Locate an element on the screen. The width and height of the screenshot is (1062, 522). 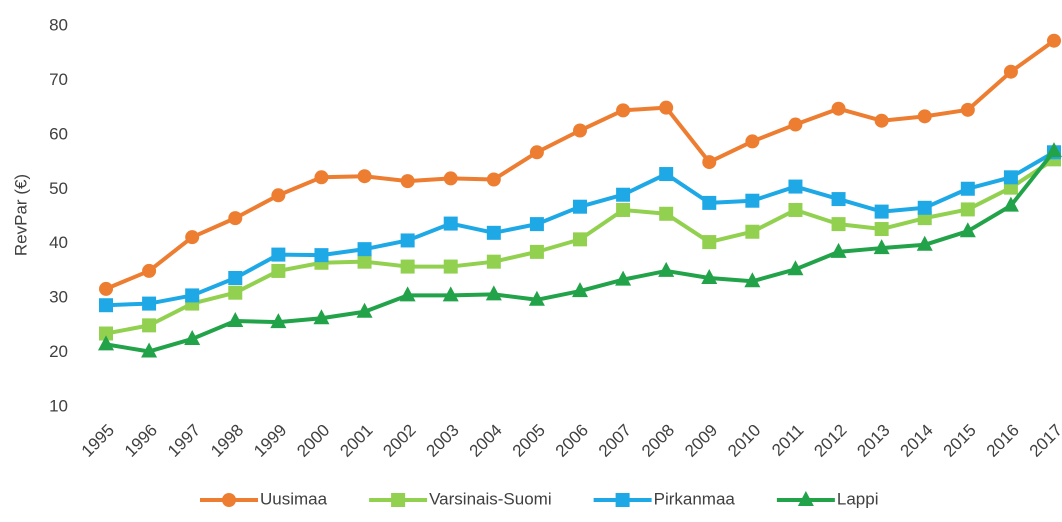
x-tick-label: 2016 is located at coordinates (1003, 441).